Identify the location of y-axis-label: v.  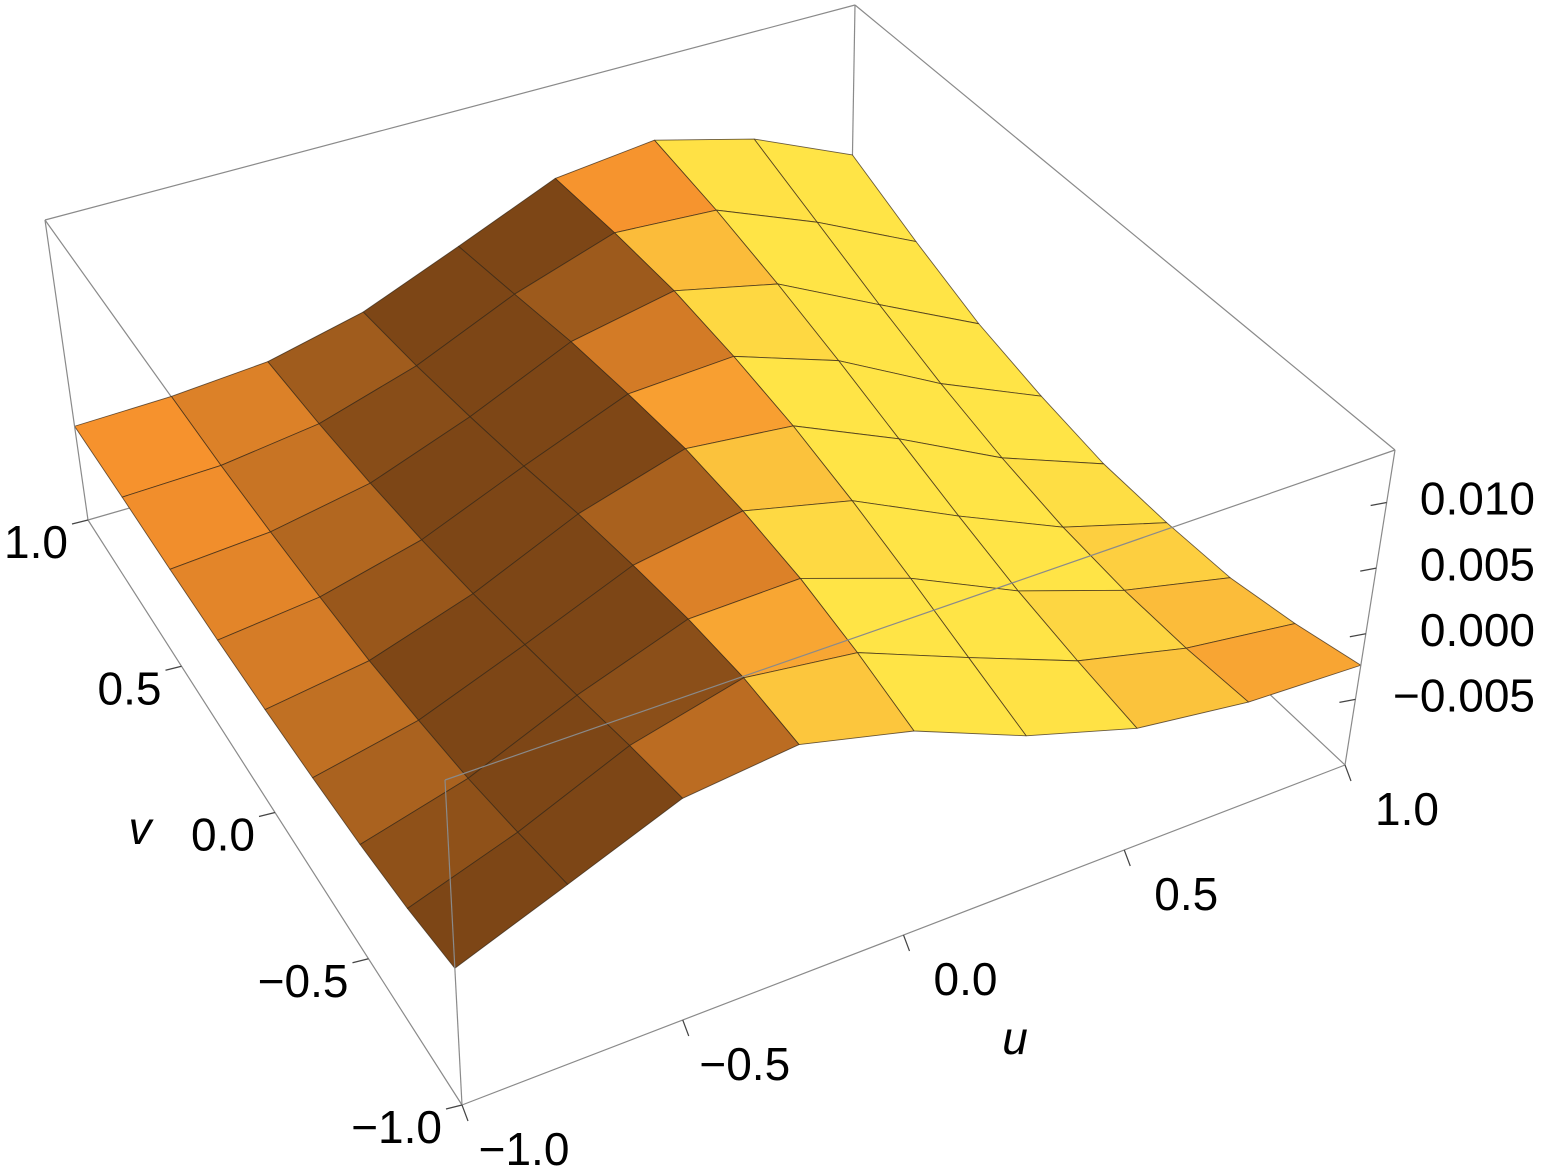
(142, 828).